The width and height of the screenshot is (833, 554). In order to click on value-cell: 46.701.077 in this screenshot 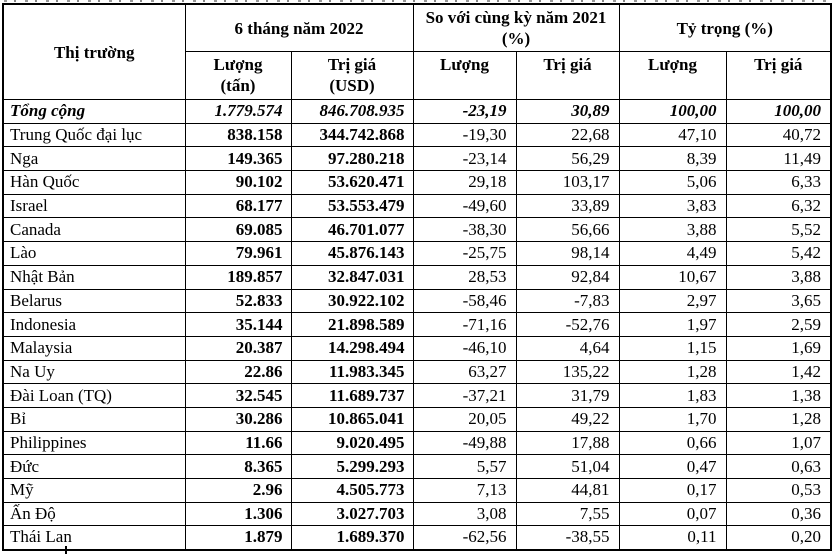, I will do `click(352, 230)`.